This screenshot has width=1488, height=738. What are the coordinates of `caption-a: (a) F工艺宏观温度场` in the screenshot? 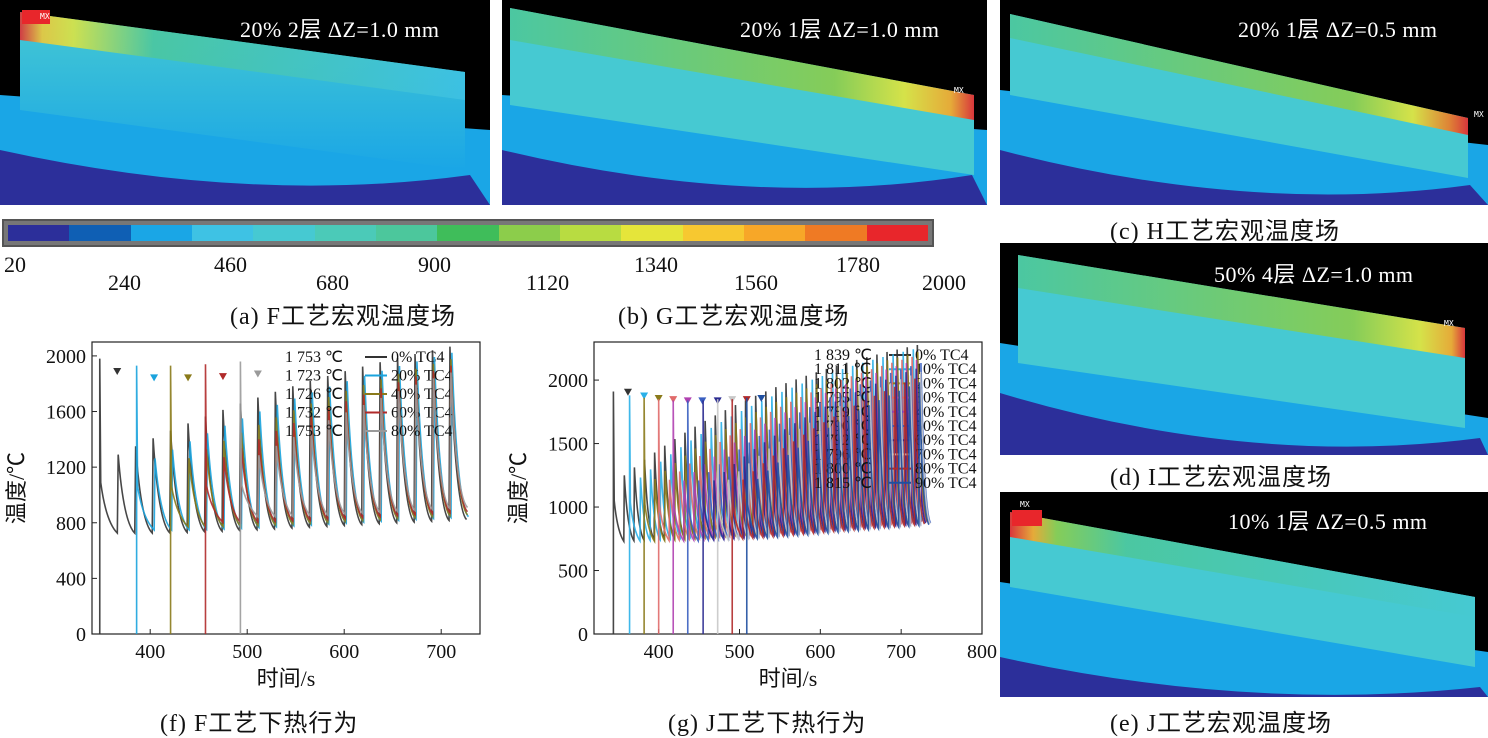 It's located at (343, 317).